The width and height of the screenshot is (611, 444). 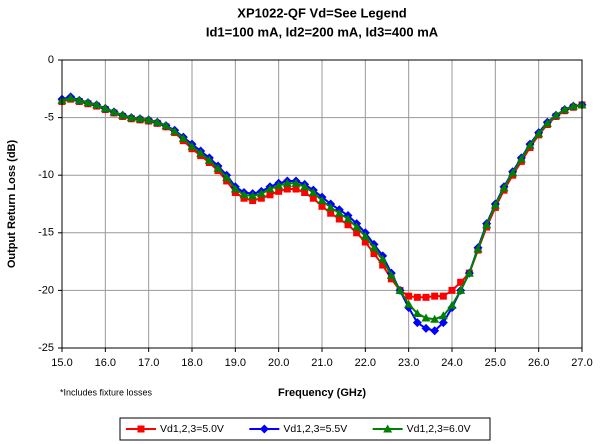 What do you see at coordinates (105, 363) in the screenshot?
I see `x-tick-label: 16.0` at bounding box center [105, 363].